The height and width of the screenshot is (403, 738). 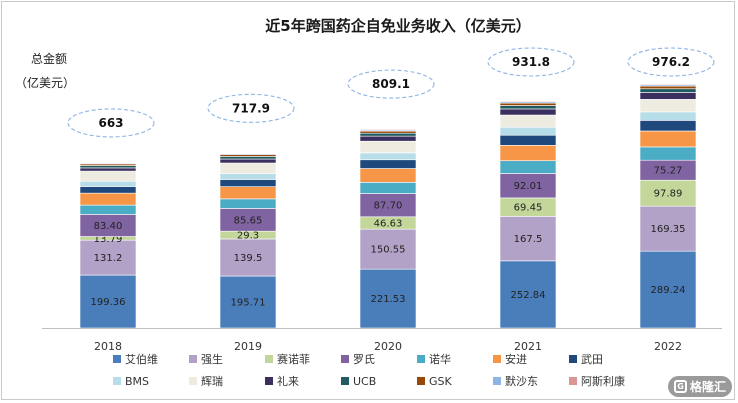 I want to click on total-value-2020: 809.1, so click(x=391, y=84).